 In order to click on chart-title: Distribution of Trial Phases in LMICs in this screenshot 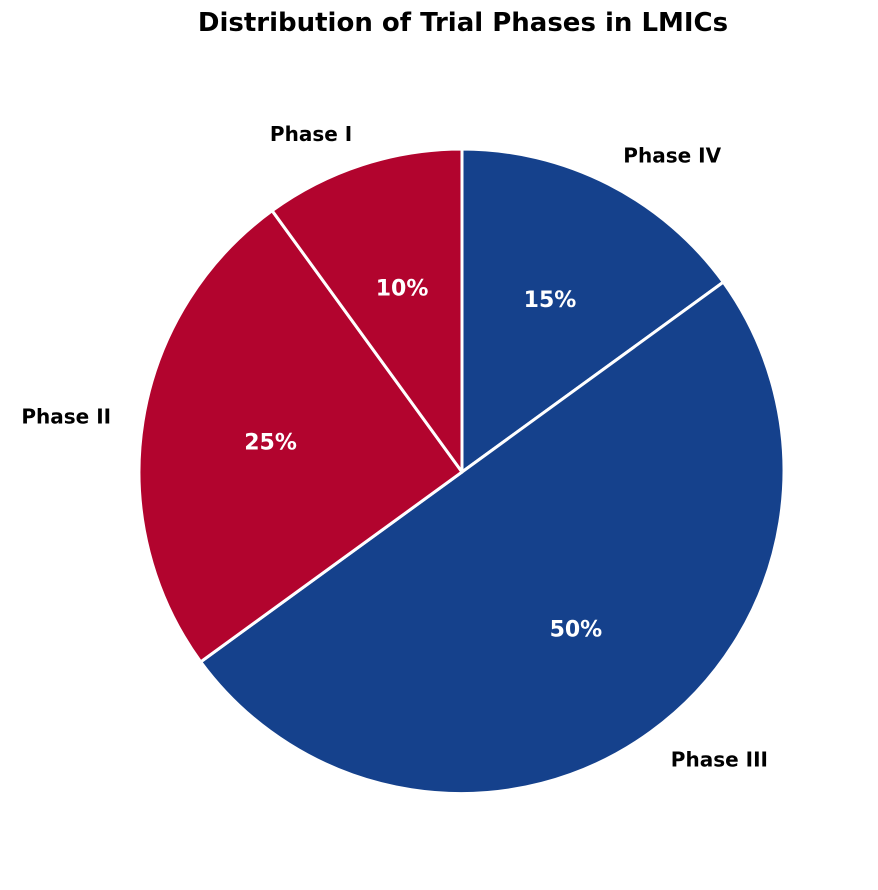, I will do `click(463, 23)`.